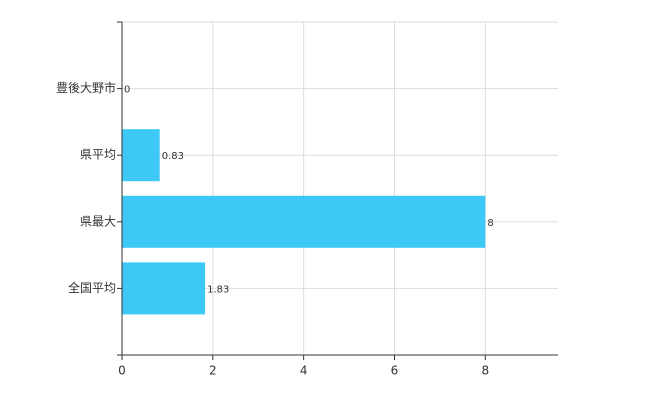 This screenshot has width=650, height=400. What do you see at coordinates (395, 371) in the screenshot?
I see `x-tick-label: 6` at bounding box center [395, 371].